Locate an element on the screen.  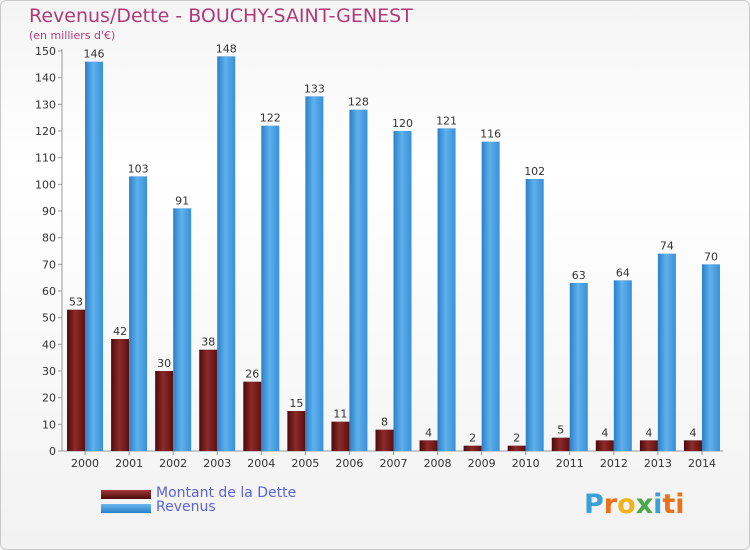
x-tick-label: 2013 is located at coordinates (658, 463).